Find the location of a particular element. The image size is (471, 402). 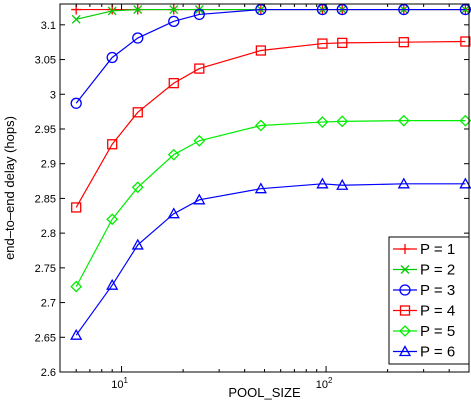

y-tick-label: 2.75 is located at coordinates (45, 269).